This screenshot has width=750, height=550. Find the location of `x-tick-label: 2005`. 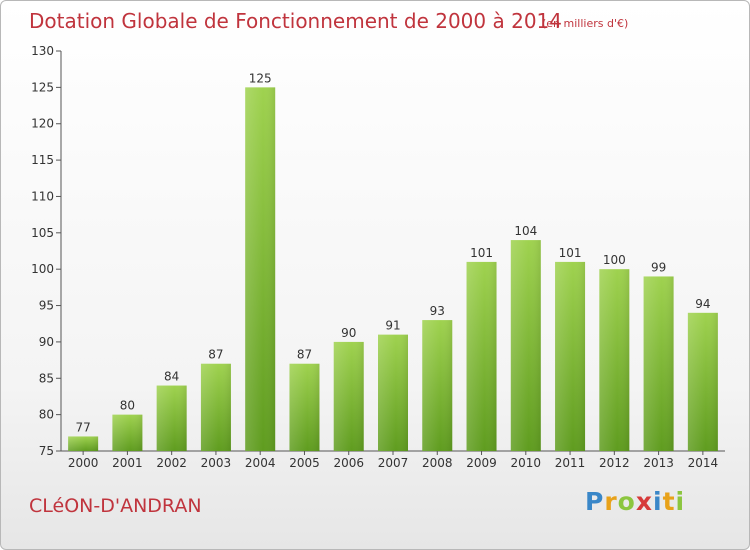

x-tick-label: 2005 is located at coordinates (304, 463).